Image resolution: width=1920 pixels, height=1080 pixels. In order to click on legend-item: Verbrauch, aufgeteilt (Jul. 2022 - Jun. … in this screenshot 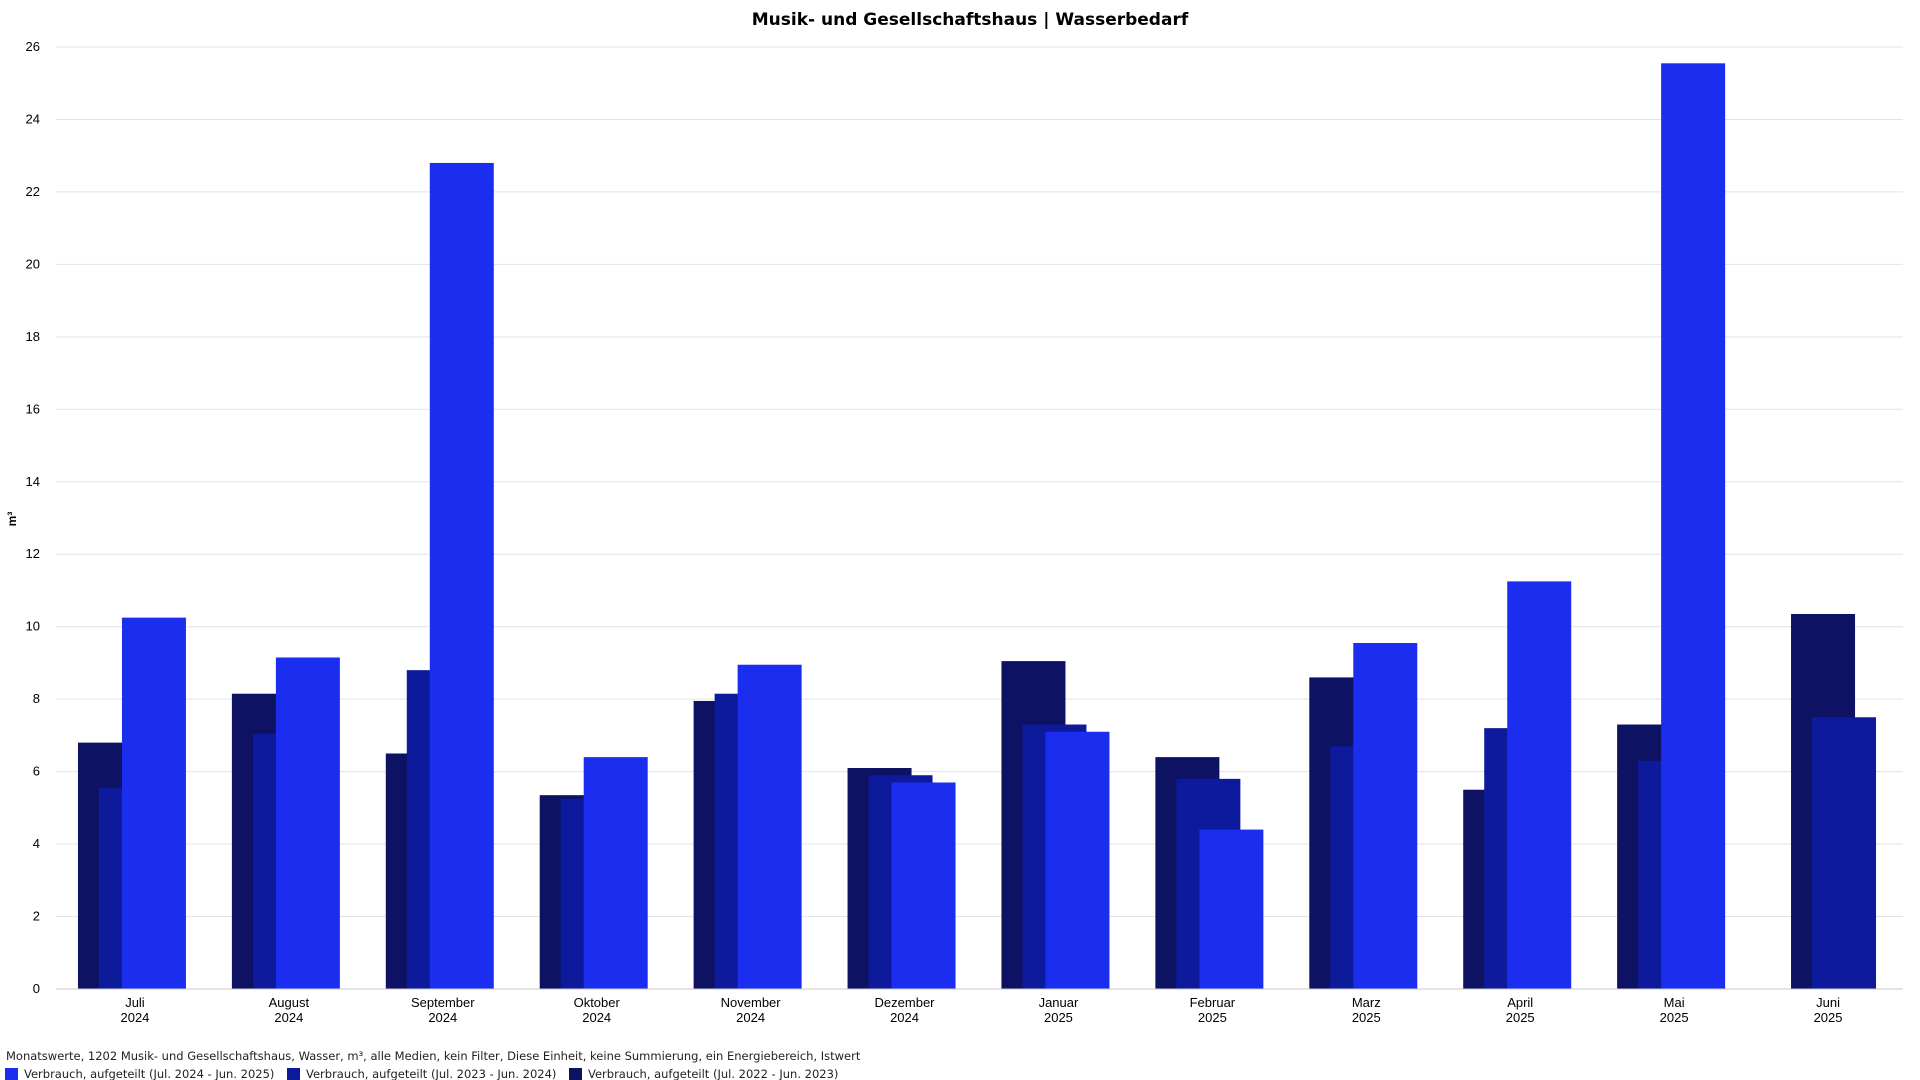, I will do `click(710, 1073)`.